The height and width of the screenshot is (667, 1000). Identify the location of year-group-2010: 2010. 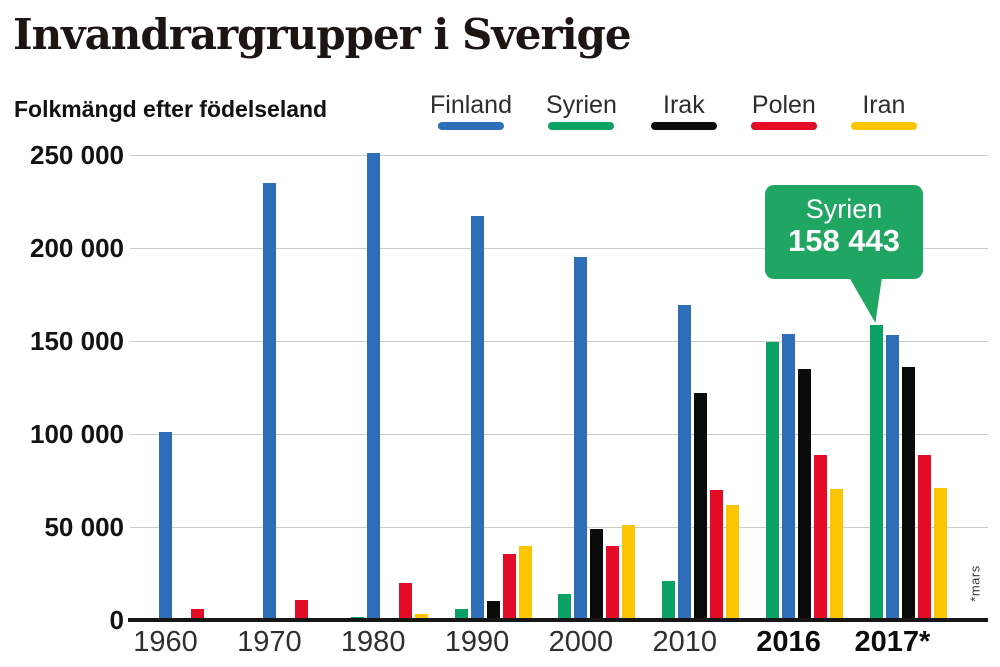
(696, 406).